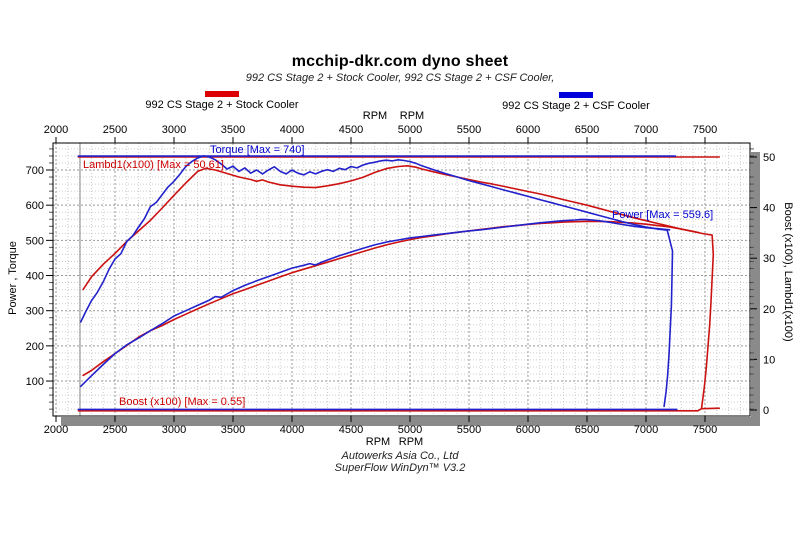 This screenshot has width=800, height=534. Describe the element at coordinates (222, 105) in the screenshot. I see `legend-stock-label: 992 CS Stage 2 + Stock Cooler` at that location.